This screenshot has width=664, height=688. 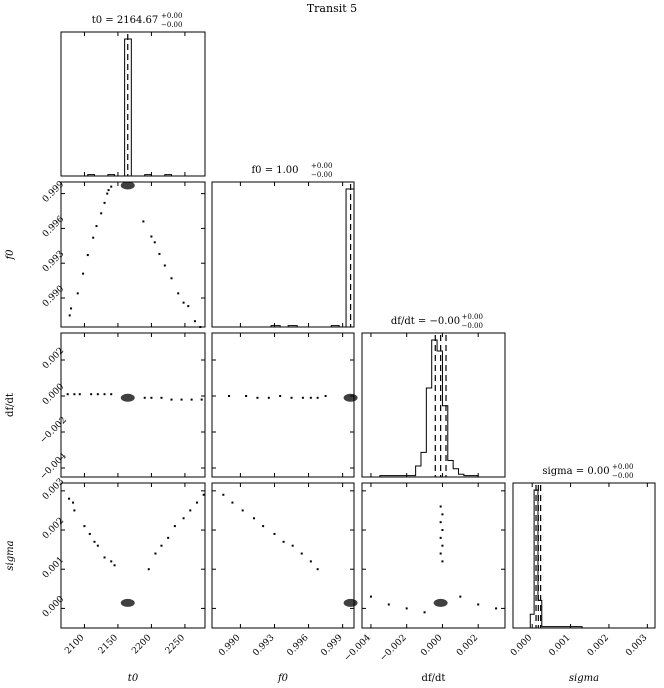 What do you see at coordinates (350, 602) in the screenshot?
I see `density-core-f0-sigma` at bounding box center [350, 602].